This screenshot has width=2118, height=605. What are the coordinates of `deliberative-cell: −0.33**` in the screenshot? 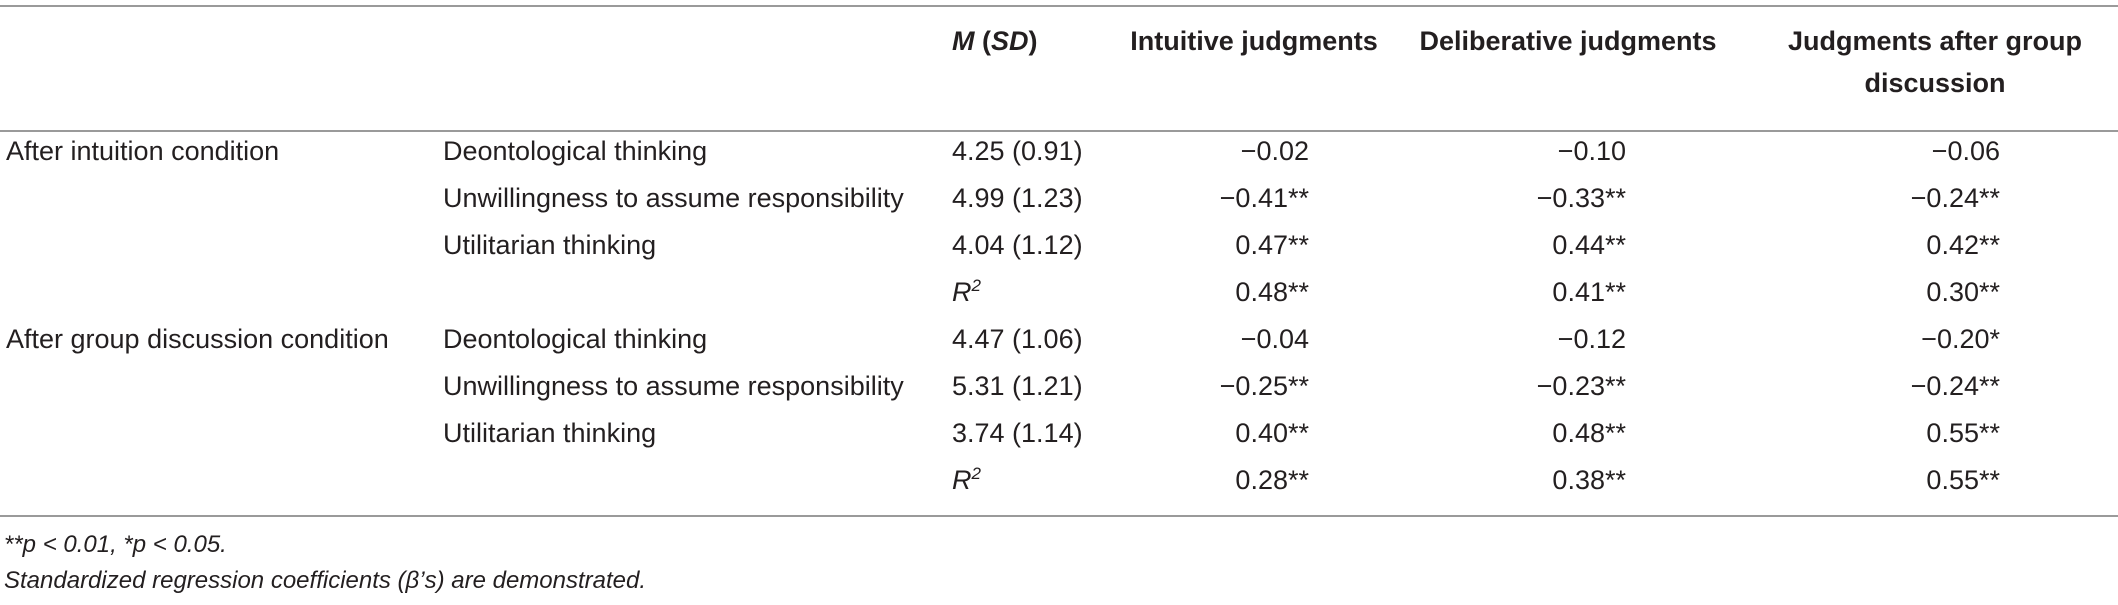 It's located at (1581, 198).